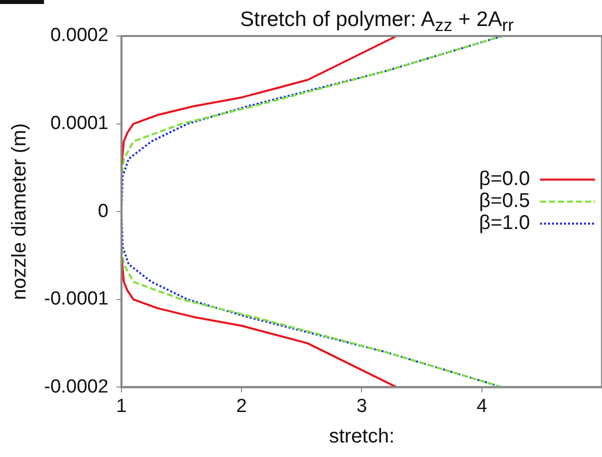 The width and height of the screenshot is (602, 457). Describe the element at coordinates (362, 406) in the screenshot. I see `x-tick-label: 3` at that location.